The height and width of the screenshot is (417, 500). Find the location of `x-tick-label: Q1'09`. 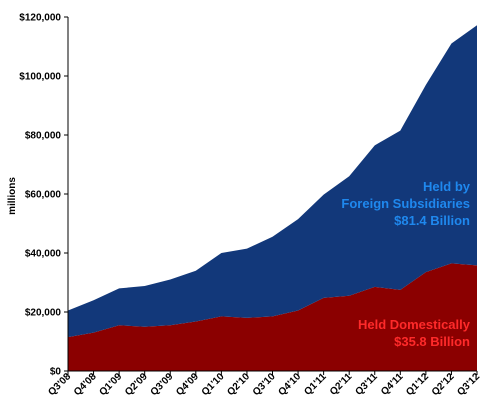

x-tick-label: Q1'09 is located at coordinates (110, 384).